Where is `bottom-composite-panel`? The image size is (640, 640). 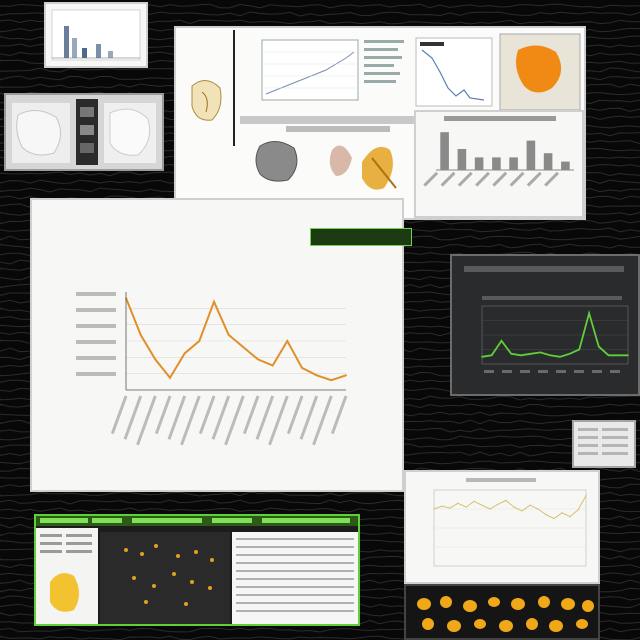
bottom-composite-panel is located at coordinates (197, 570).